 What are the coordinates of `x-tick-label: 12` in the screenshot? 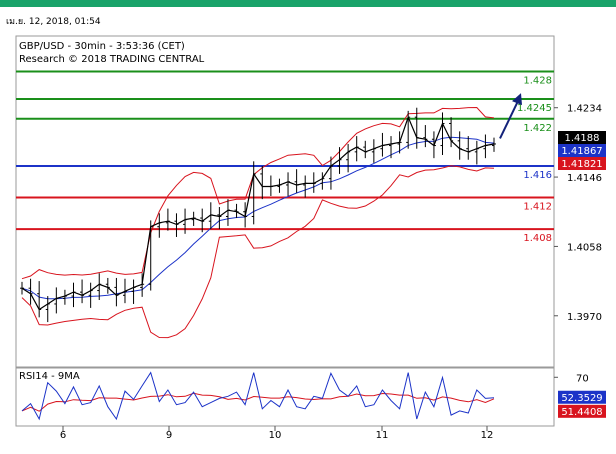 It's located at (487, 435).